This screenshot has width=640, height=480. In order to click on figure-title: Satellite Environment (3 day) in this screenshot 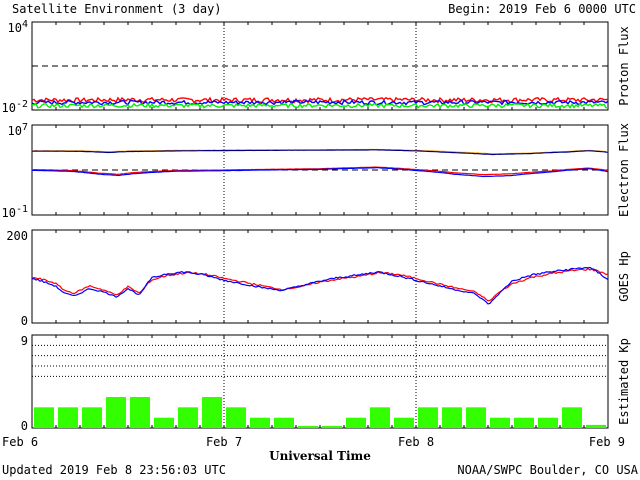, I will do `click(117, 9)`.